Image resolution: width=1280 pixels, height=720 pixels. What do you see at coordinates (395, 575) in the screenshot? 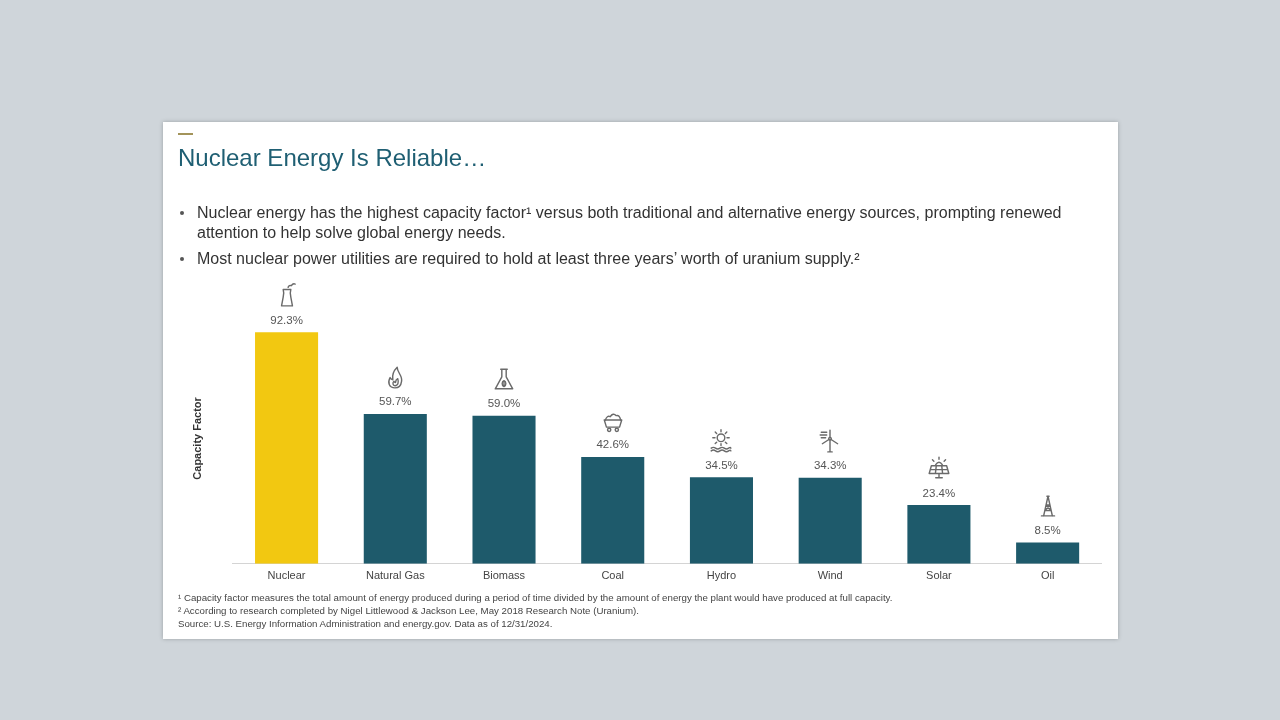
I see `x-tick-label: Natural Gas` at bounding box center [395, 575].